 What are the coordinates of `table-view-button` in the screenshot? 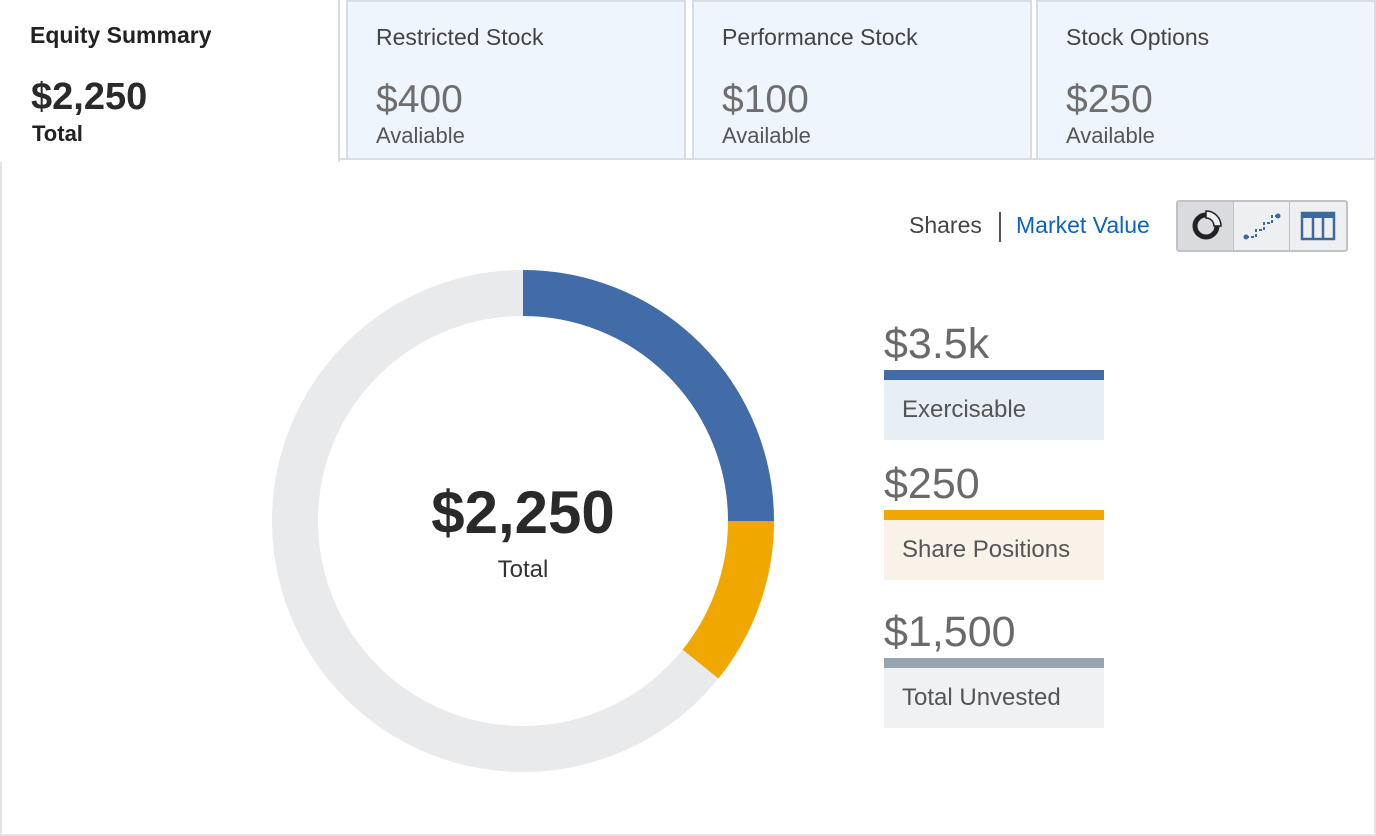 It's located at (1318, 226).